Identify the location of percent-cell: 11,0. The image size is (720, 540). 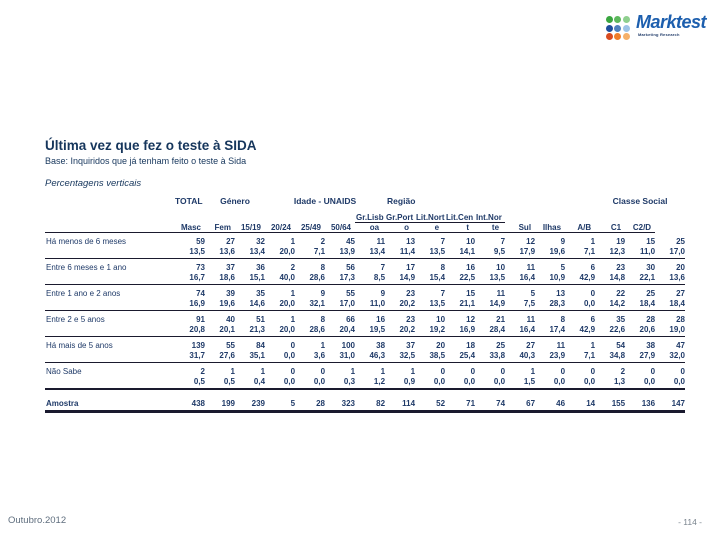
(377, 303).